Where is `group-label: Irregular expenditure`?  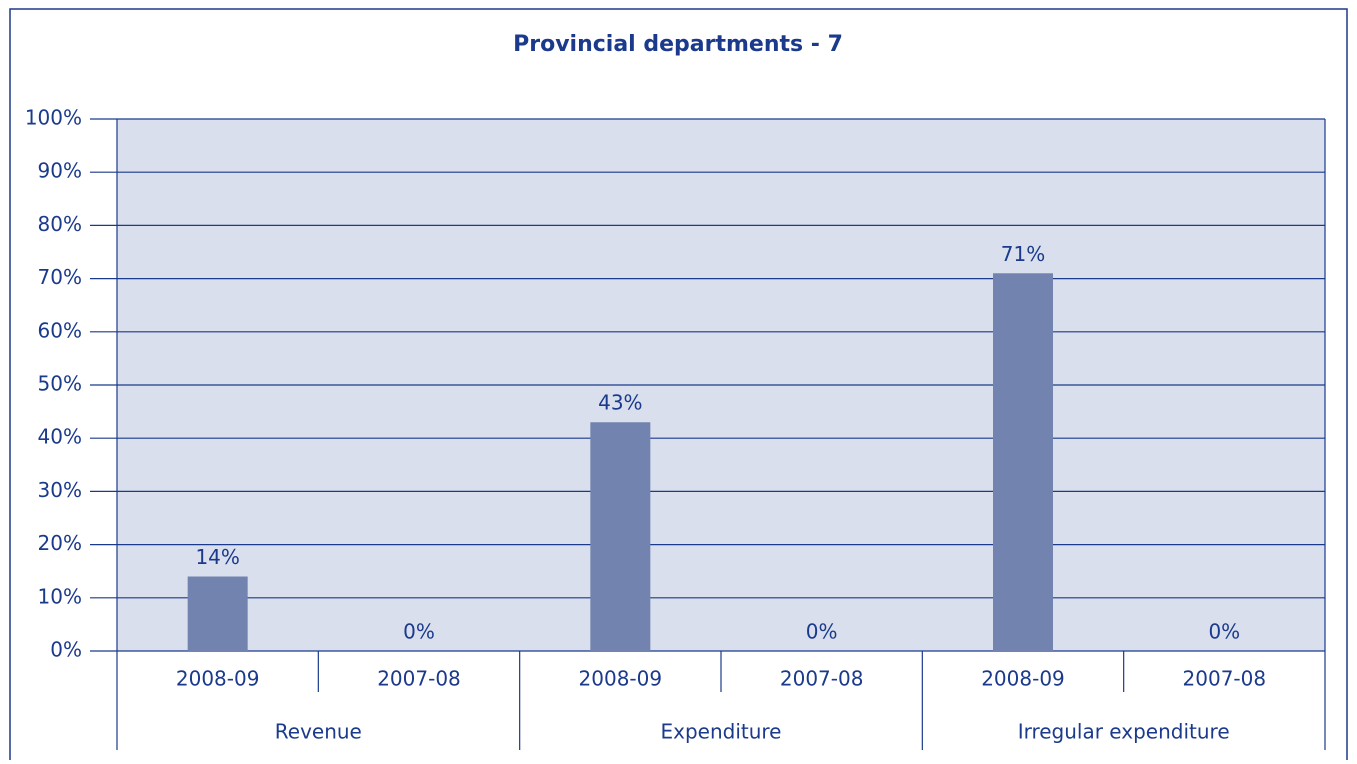 group-label: Irregular expenditure is located at coordinates (1124, 732).